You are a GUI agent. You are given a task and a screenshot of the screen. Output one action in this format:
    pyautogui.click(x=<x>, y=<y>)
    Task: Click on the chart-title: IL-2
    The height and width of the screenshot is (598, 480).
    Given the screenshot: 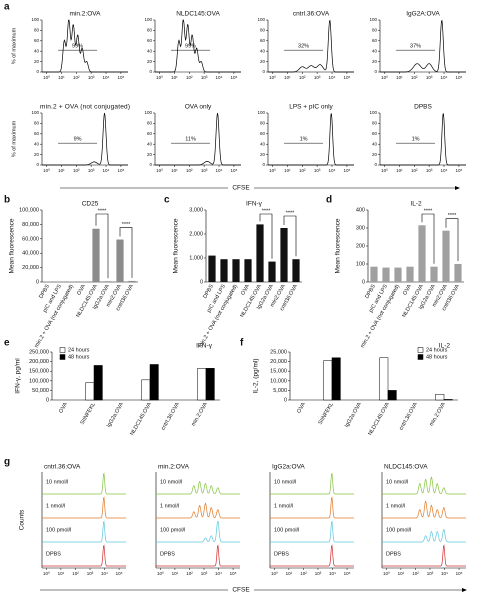 What is the action you would take?
    pyautogui.click(x=445, y=346)
    